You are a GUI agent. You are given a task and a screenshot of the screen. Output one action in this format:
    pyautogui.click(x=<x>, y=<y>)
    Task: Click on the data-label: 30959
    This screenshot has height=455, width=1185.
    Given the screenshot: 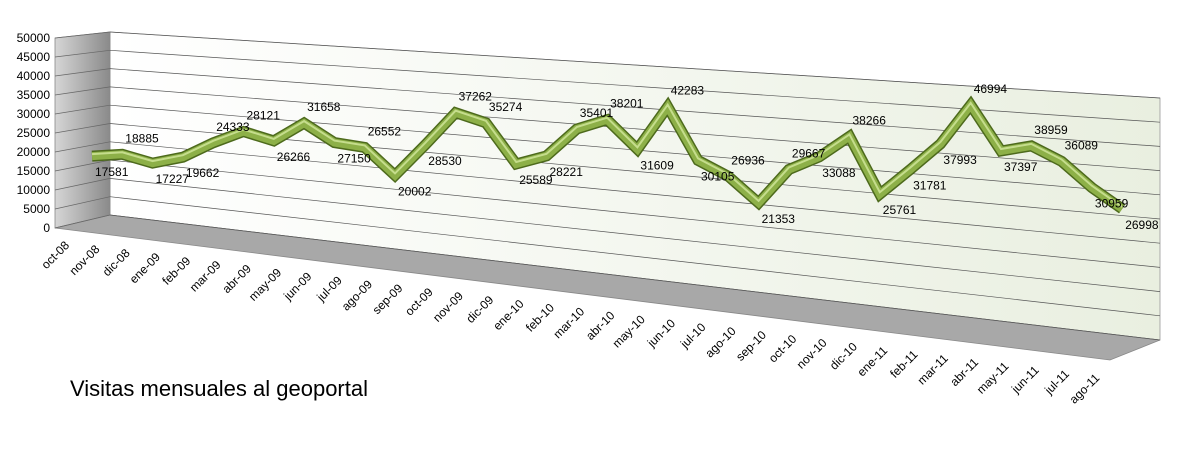 What is the action you would take?
    pyautogui.click(x=1112, y=204)
    